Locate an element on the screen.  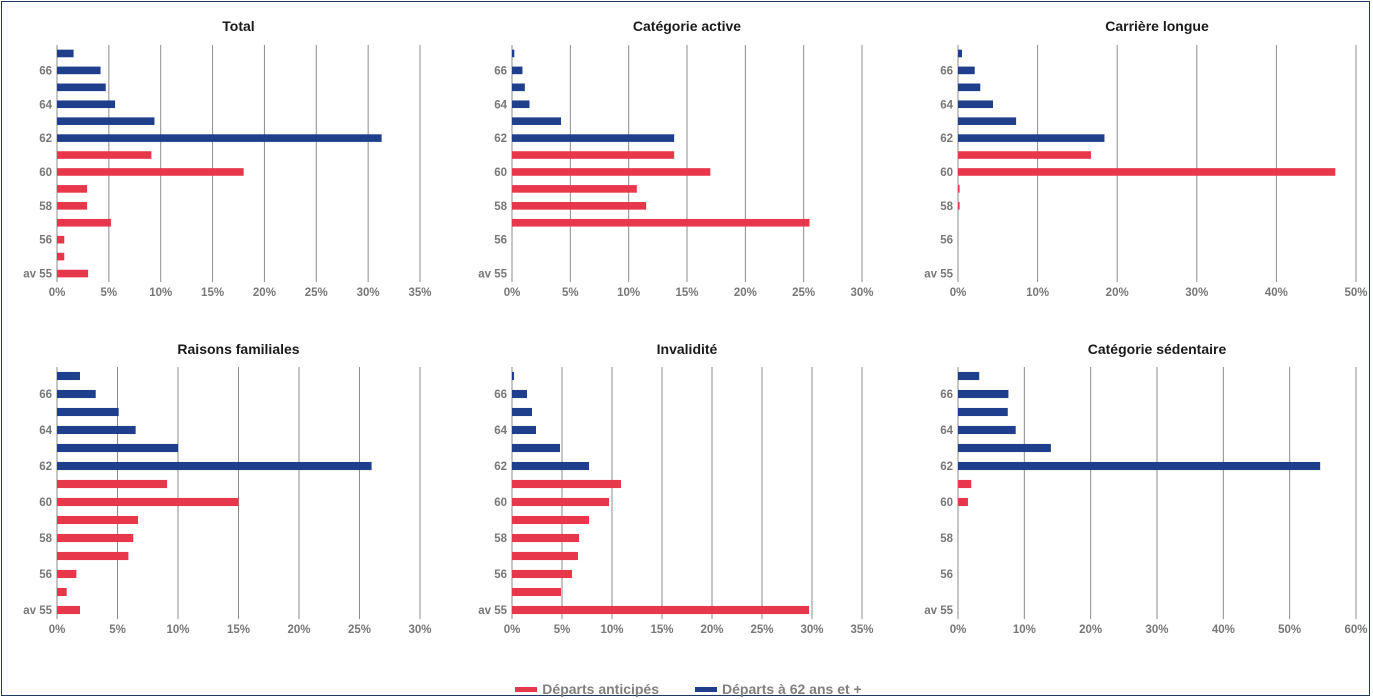
x-tick-label: 40% is located at coordinates (1276, 293).